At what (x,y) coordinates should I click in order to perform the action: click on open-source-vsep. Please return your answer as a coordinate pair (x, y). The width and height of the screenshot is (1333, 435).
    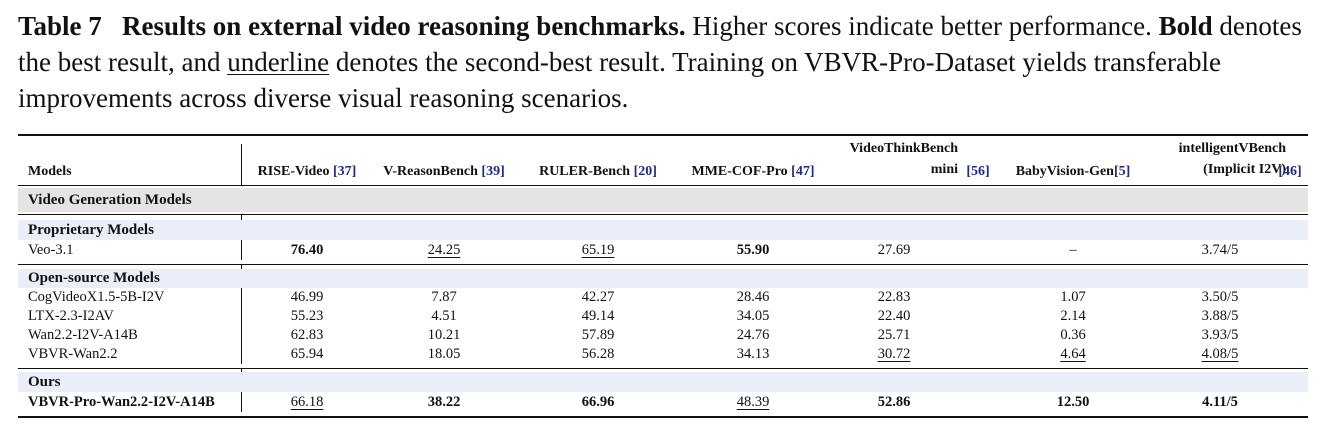
    Looking at the image, I should click on (241, 314).